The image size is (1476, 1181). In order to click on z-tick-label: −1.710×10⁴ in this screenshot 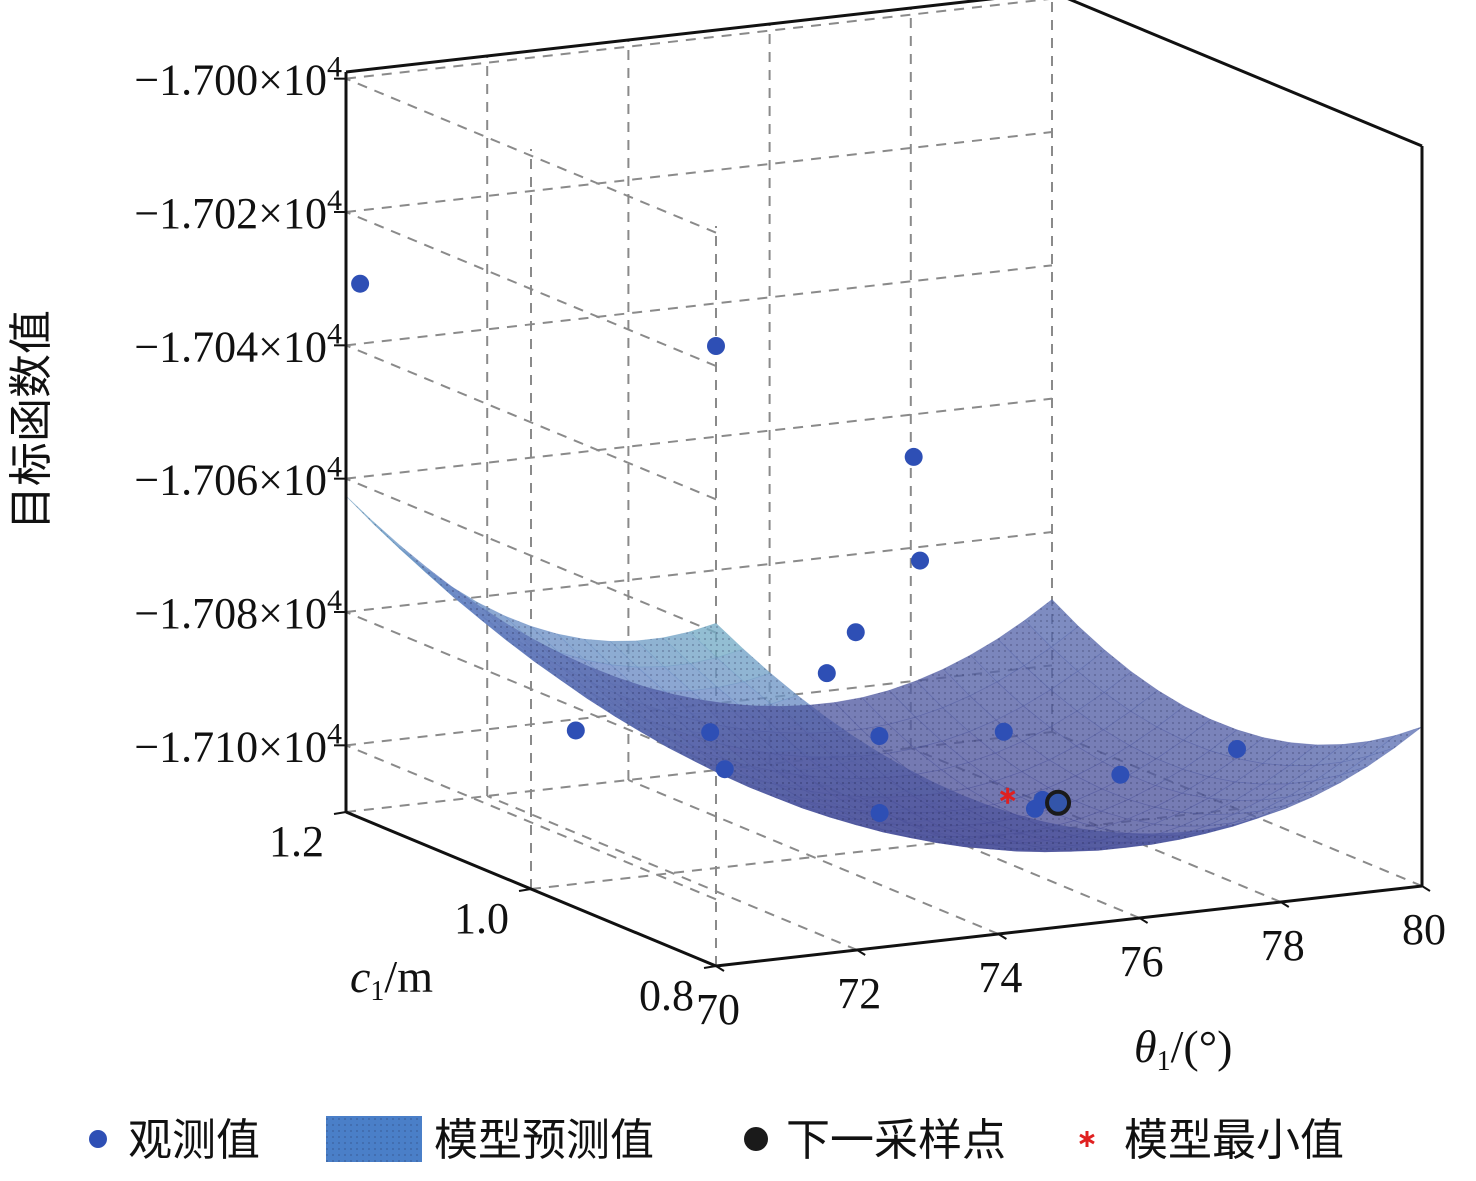, I will do `click(238, 744)`.